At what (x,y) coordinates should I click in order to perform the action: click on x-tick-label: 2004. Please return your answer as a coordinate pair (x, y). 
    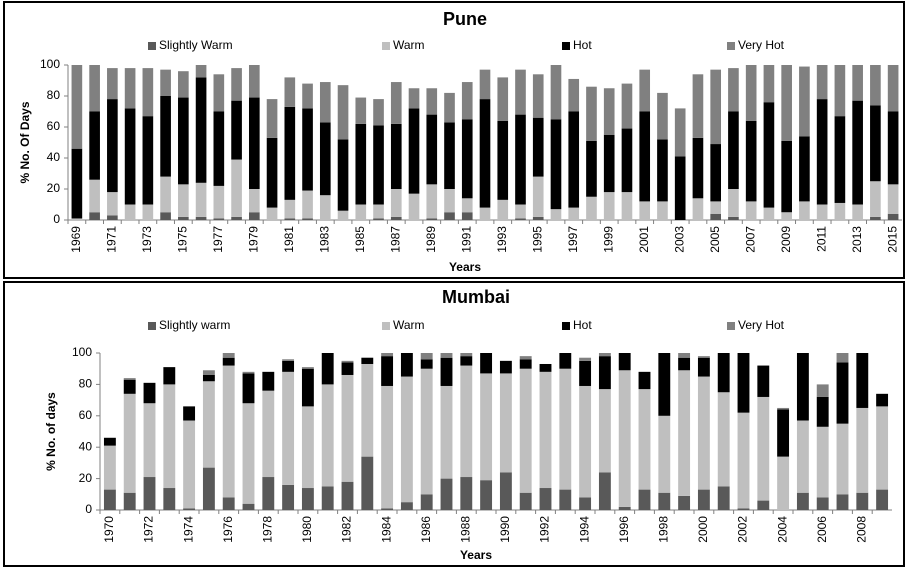
    Looking at the image, I should click on (782, 529).